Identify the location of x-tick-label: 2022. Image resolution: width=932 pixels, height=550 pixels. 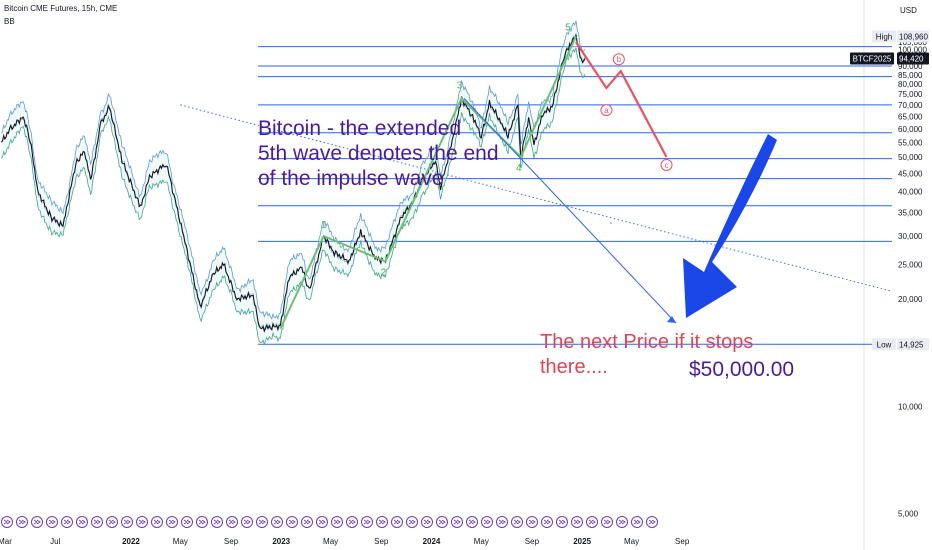
(131, 541).